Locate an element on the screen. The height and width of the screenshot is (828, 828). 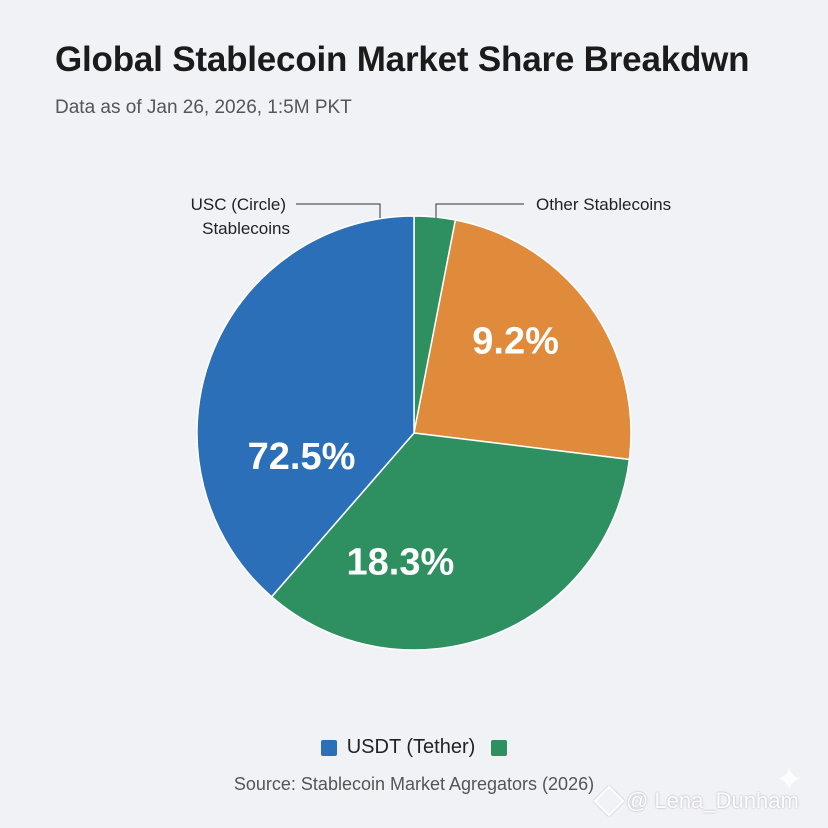
watermark: @ Lena_Dunham is located at coordinates (696, 801).